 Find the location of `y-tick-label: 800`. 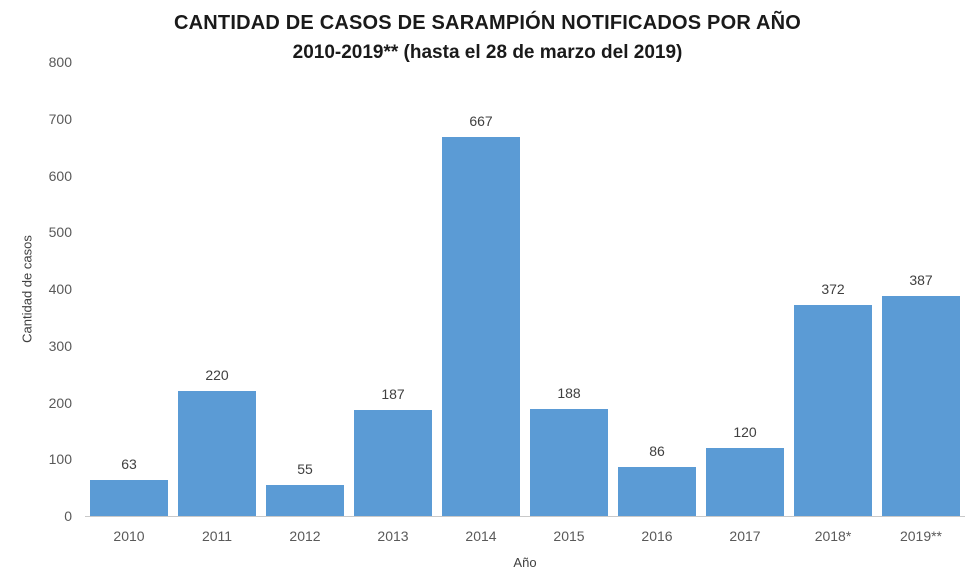

y-tick-label: 800 is located at coordinates (60, 62).